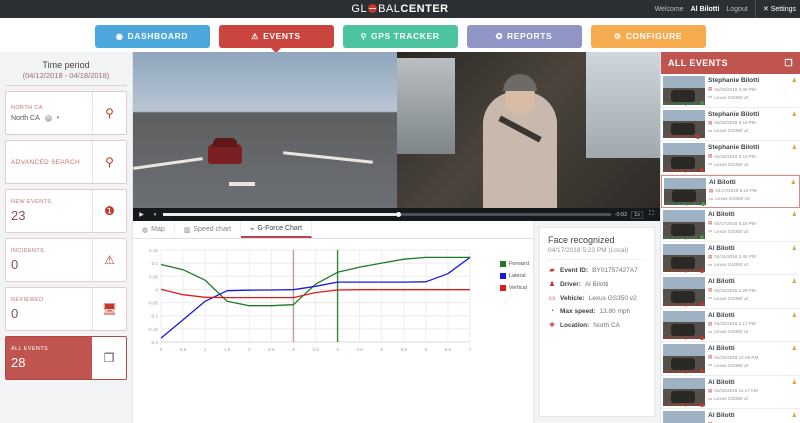  What do you see at coordinates (28, 251) in the screenshot?
I see `stat-card-label: INCIDENTS` at bounding box center [28, 251].